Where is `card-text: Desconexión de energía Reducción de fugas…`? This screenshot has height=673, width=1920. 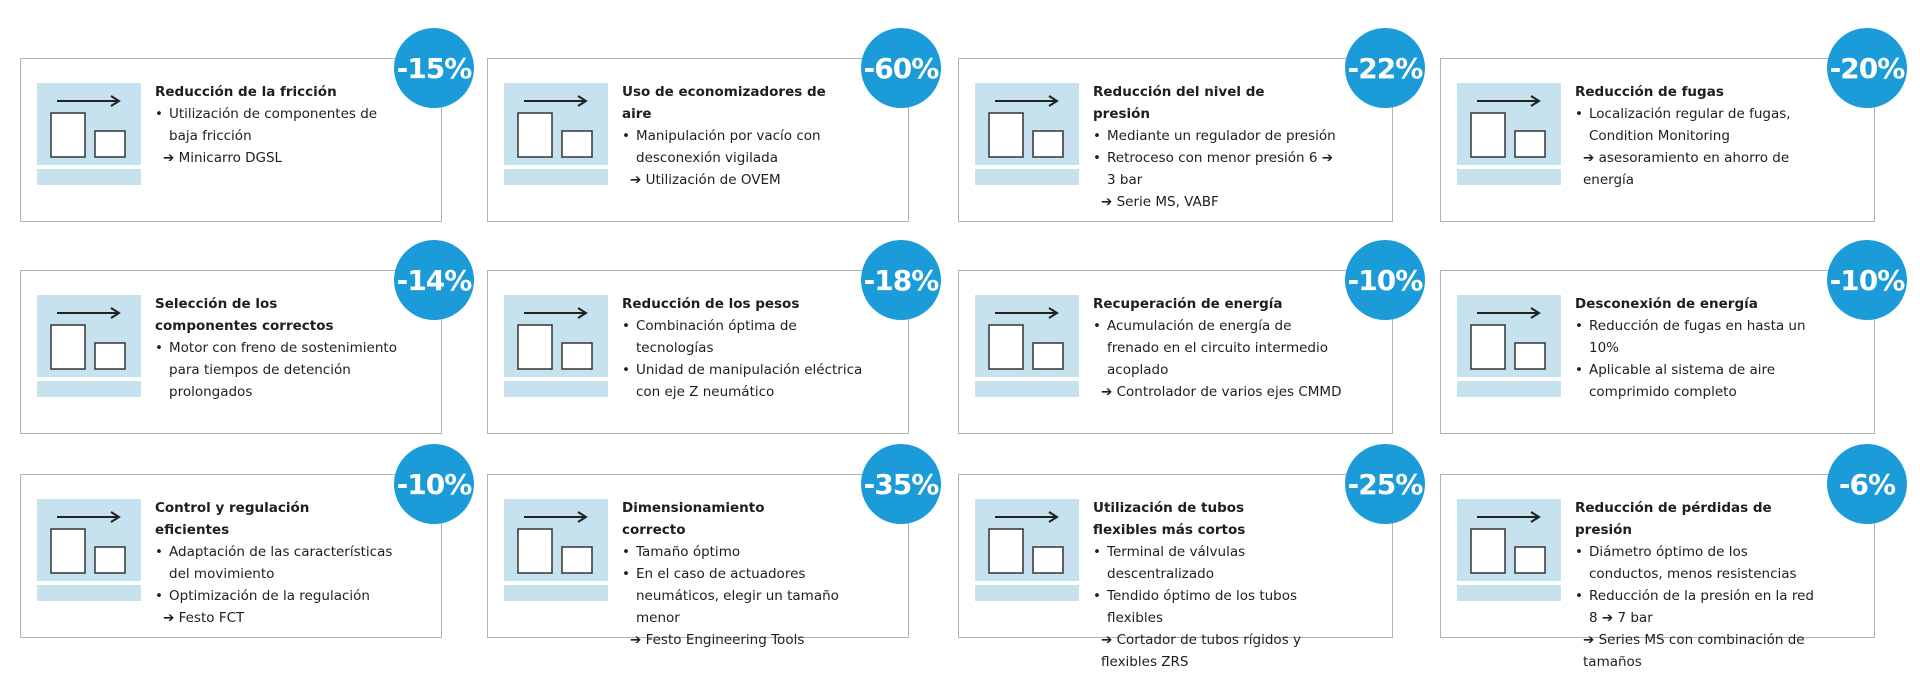 card-text: Desconexión de energía Reducción de fugas… is located at coordinates (1700, 348).